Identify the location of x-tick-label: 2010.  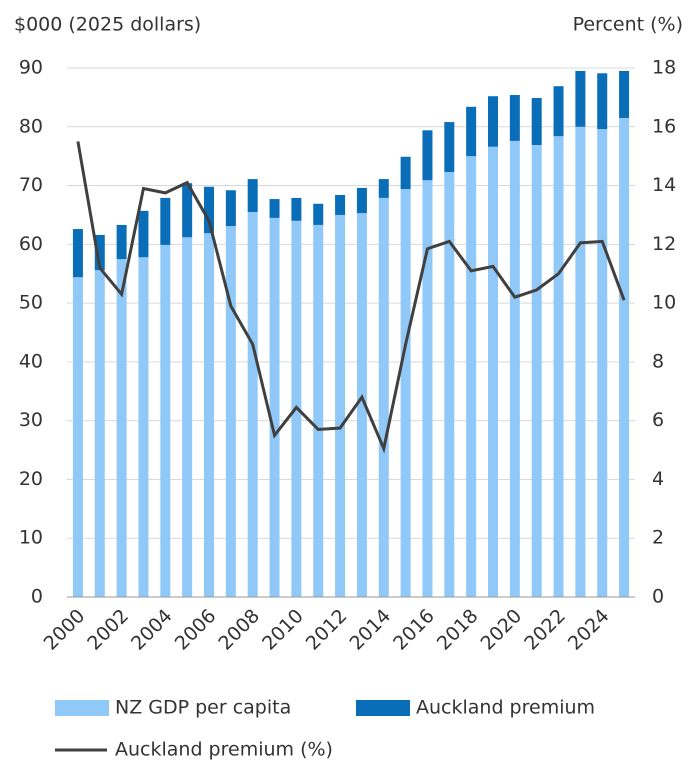
(283, 630).